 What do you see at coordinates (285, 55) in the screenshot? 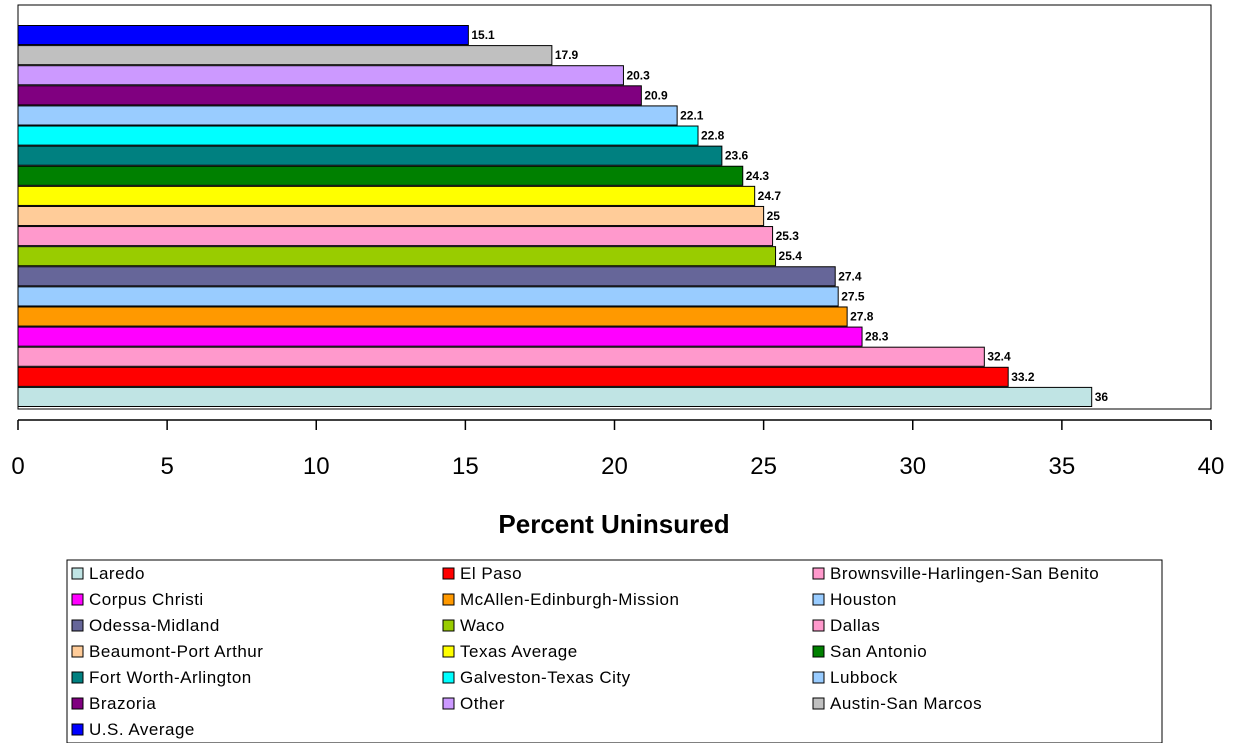
I see `bar-austin-san-marcos` at bounding box center [285, 55].